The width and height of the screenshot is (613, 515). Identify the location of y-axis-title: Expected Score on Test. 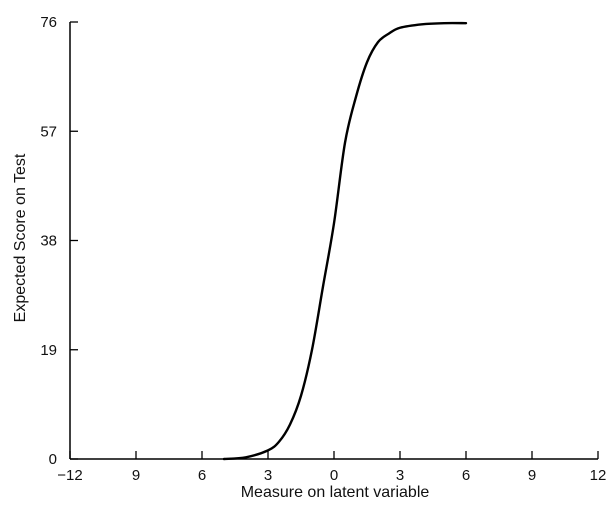
(20, 237).